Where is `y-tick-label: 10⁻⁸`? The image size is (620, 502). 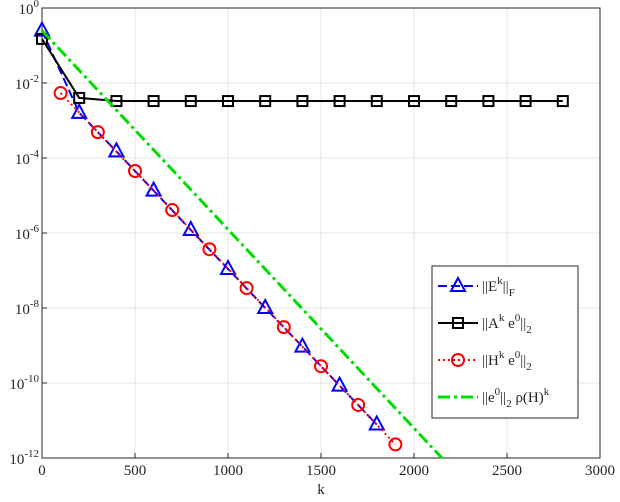
y-tick-label: 10⁻⁸ is located at coordinates (27, 308).